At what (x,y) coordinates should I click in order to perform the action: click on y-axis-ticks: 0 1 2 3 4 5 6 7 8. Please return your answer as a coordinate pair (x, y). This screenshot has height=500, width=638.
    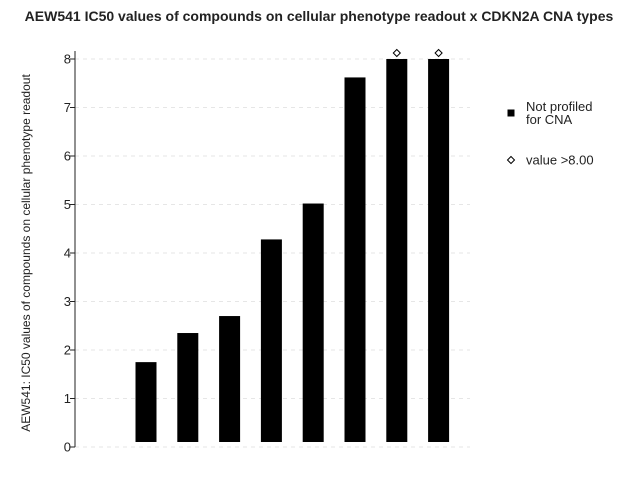
    Looking at the image, I should click on (69, 253).